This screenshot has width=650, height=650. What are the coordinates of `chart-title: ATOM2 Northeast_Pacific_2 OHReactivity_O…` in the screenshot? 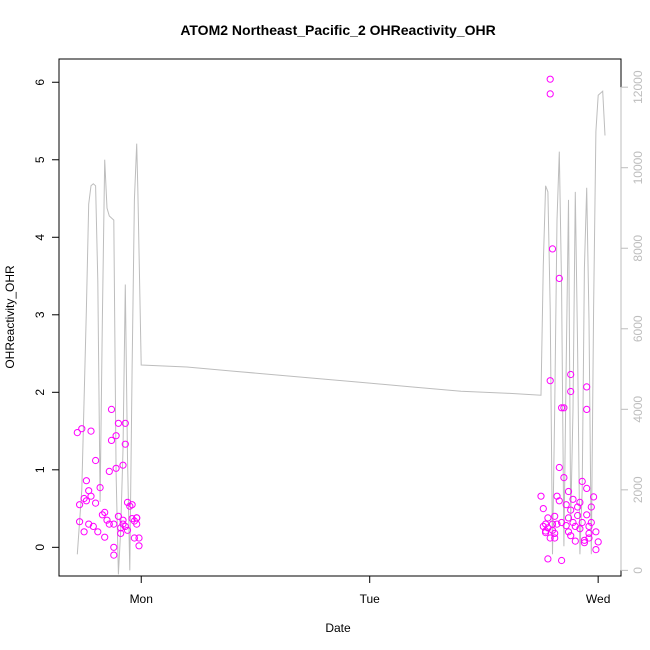 It's located at (337, 30).